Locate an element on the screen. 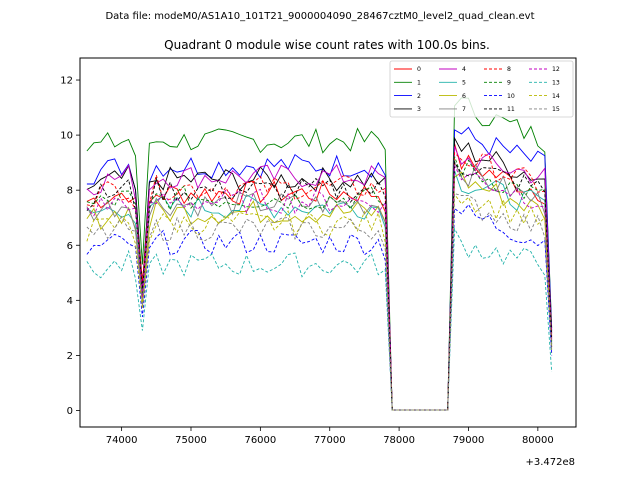 The height and width of the screenshot is (480, 640). y-tick-label: 2 is located at coordinates (70, 356).